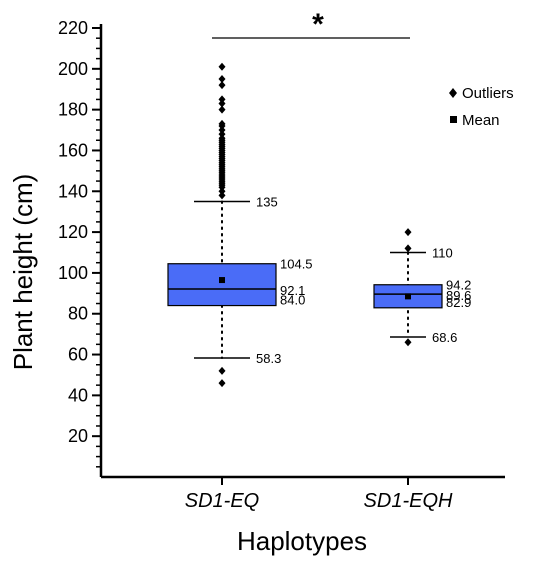 Image resolution: width=550 pixels, height=570 pixels. Describe the element at coordinates (453, 93) in the screenshot. I see `legend-marker-outliers` at that location.